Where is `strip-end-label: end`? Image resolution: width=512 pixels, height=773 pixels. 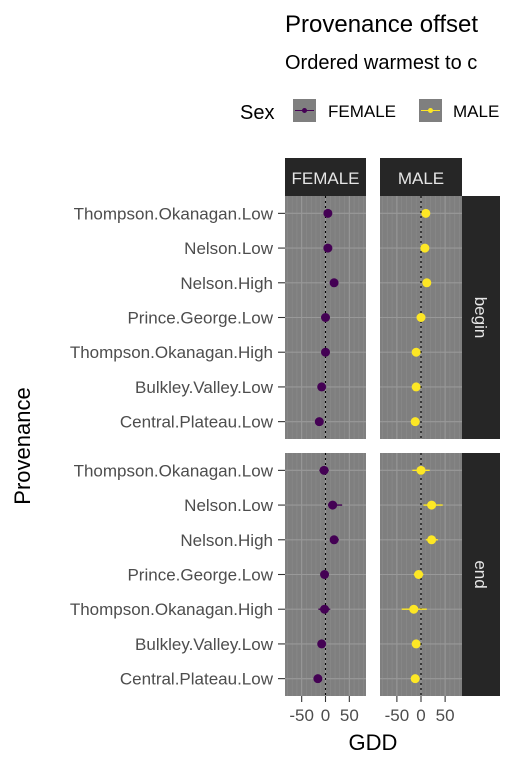
strip-end-label: end is located at coordinates (480, 574).